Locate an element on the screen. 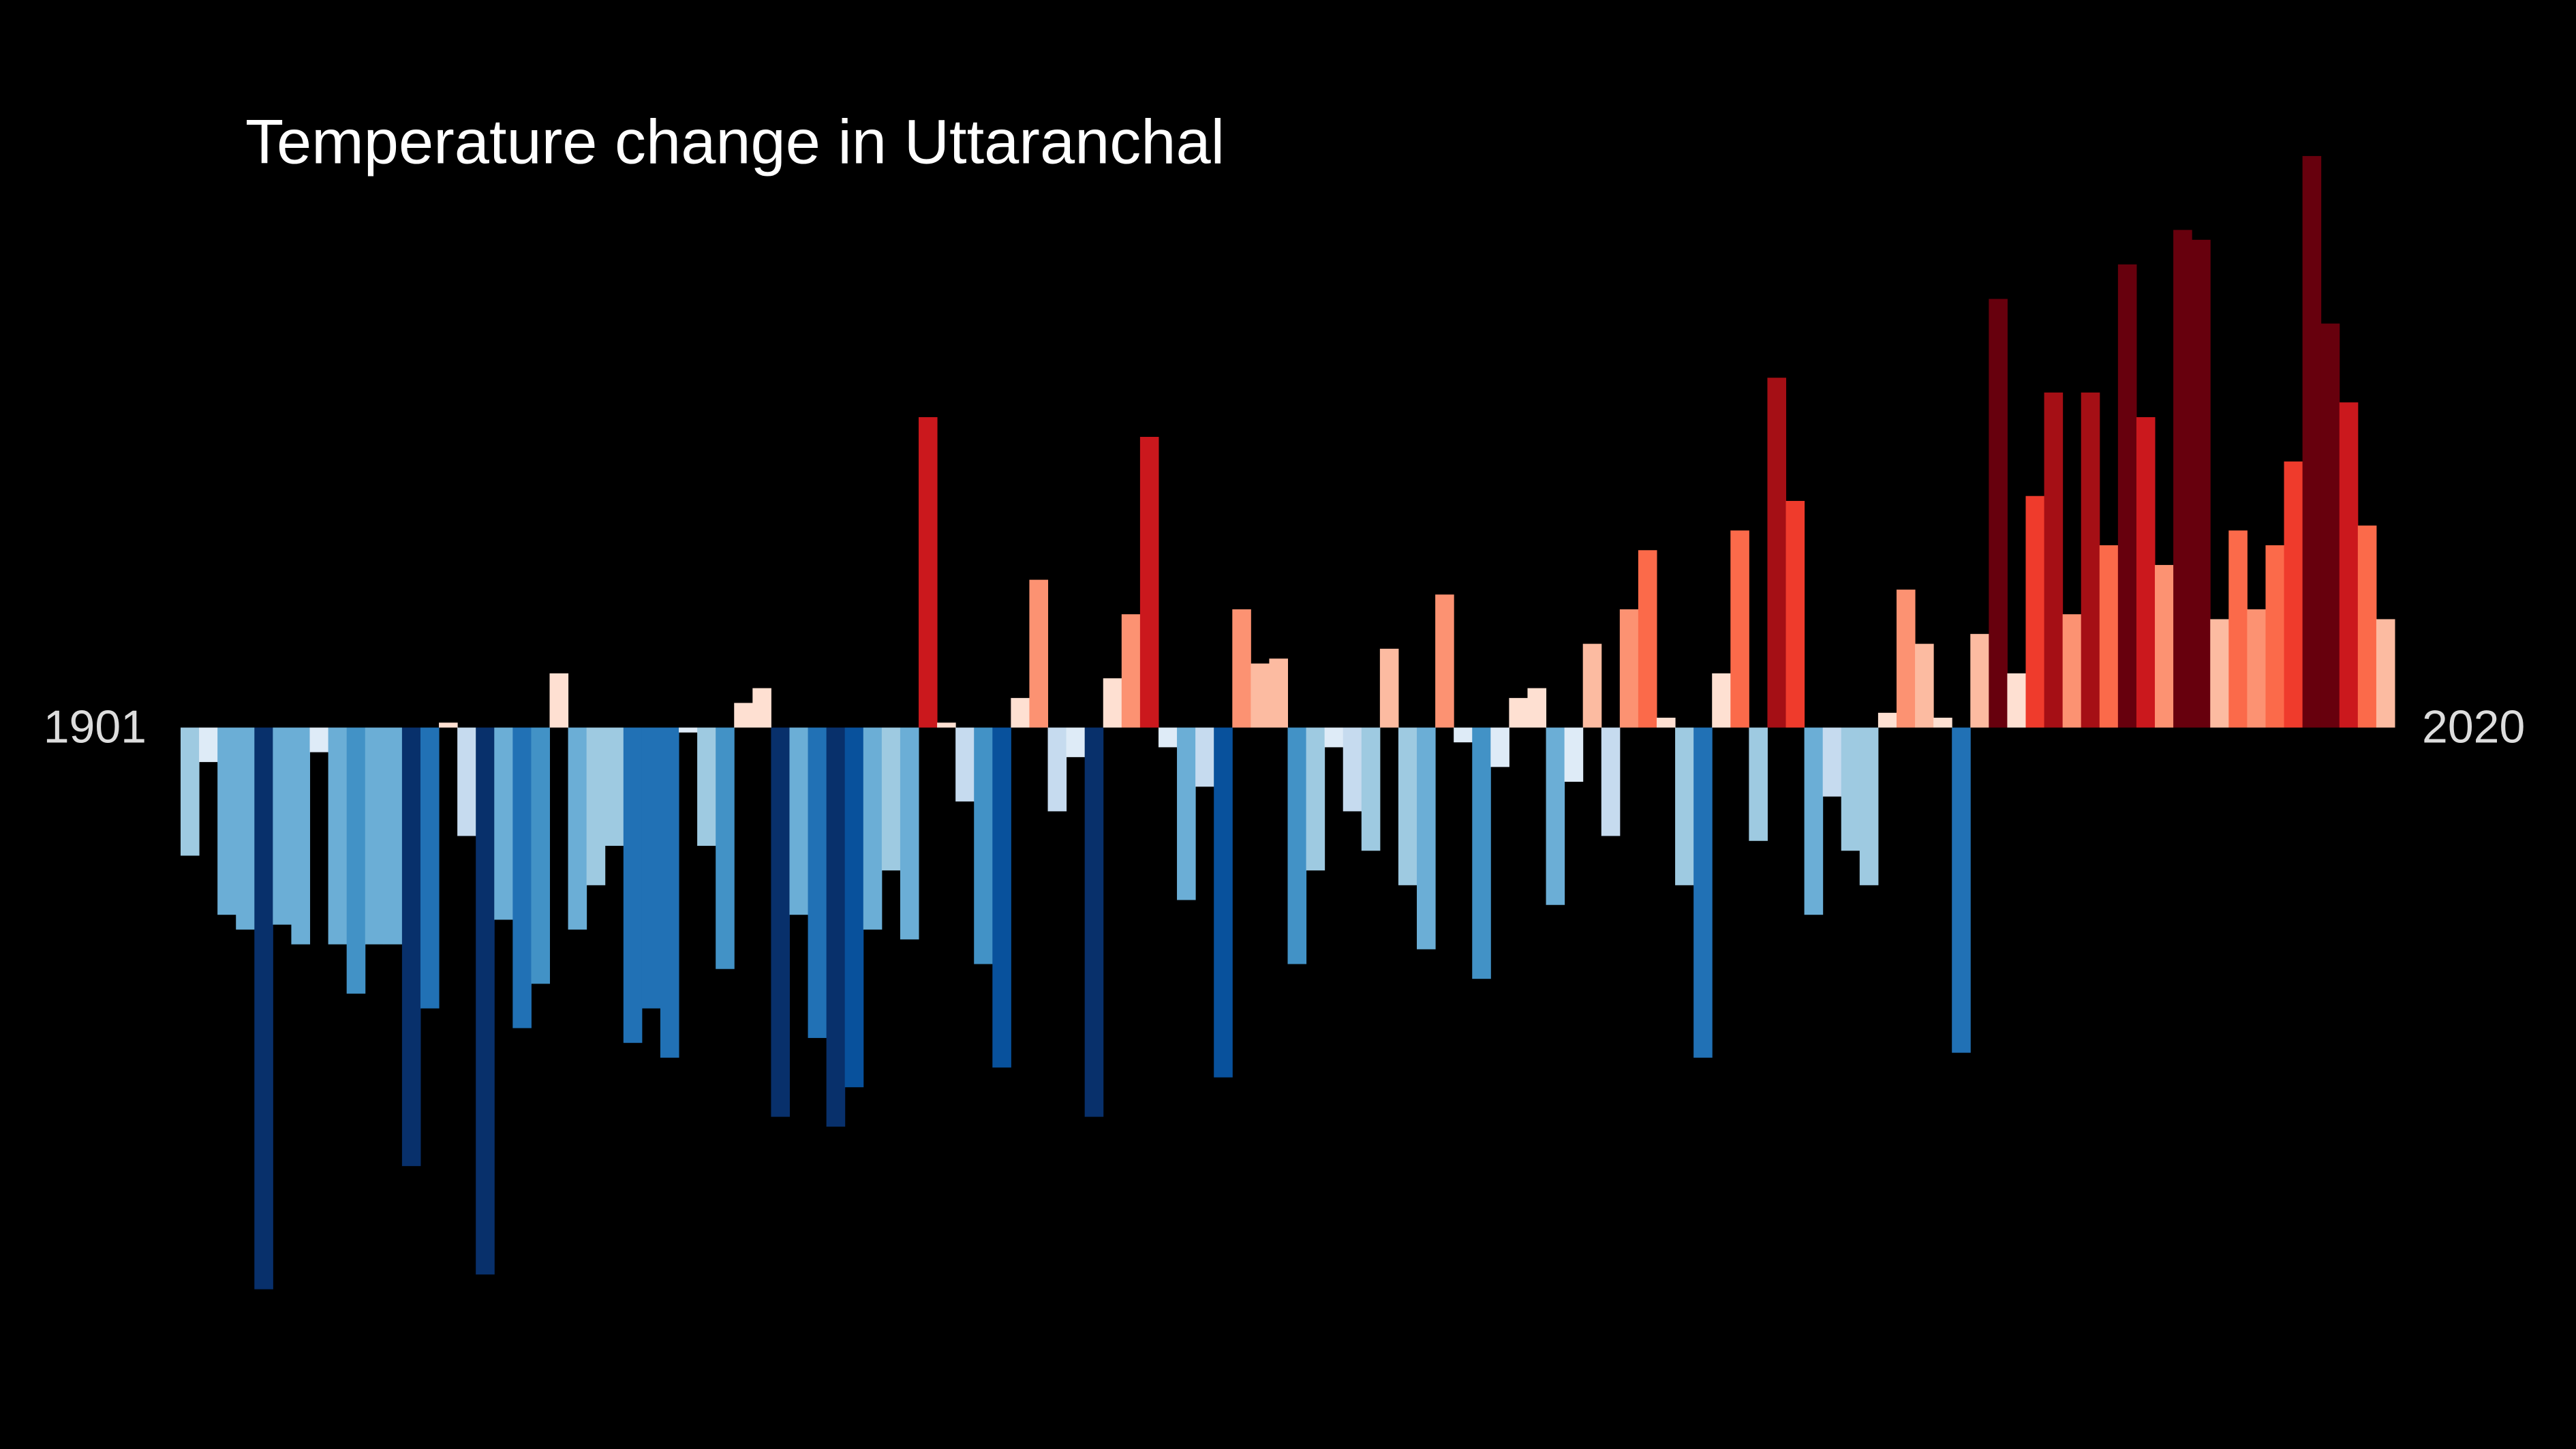  chart-title: Temperature change in Uttaranchal is located at coordinates (735, 142).